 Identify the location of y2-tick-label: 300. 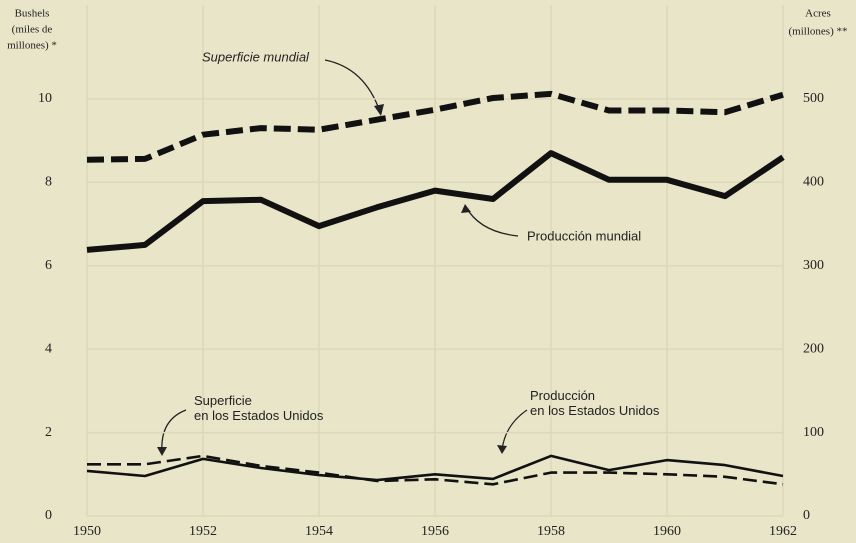
(813, 265).